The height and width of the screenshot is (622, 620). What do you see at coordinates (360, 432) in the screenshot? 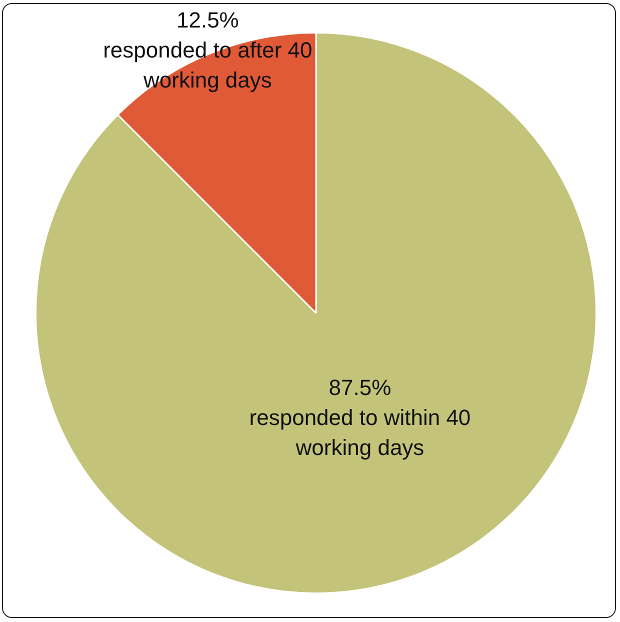
I see `slice-label: responded to within 40 working days` at bounding box center [360, 432].